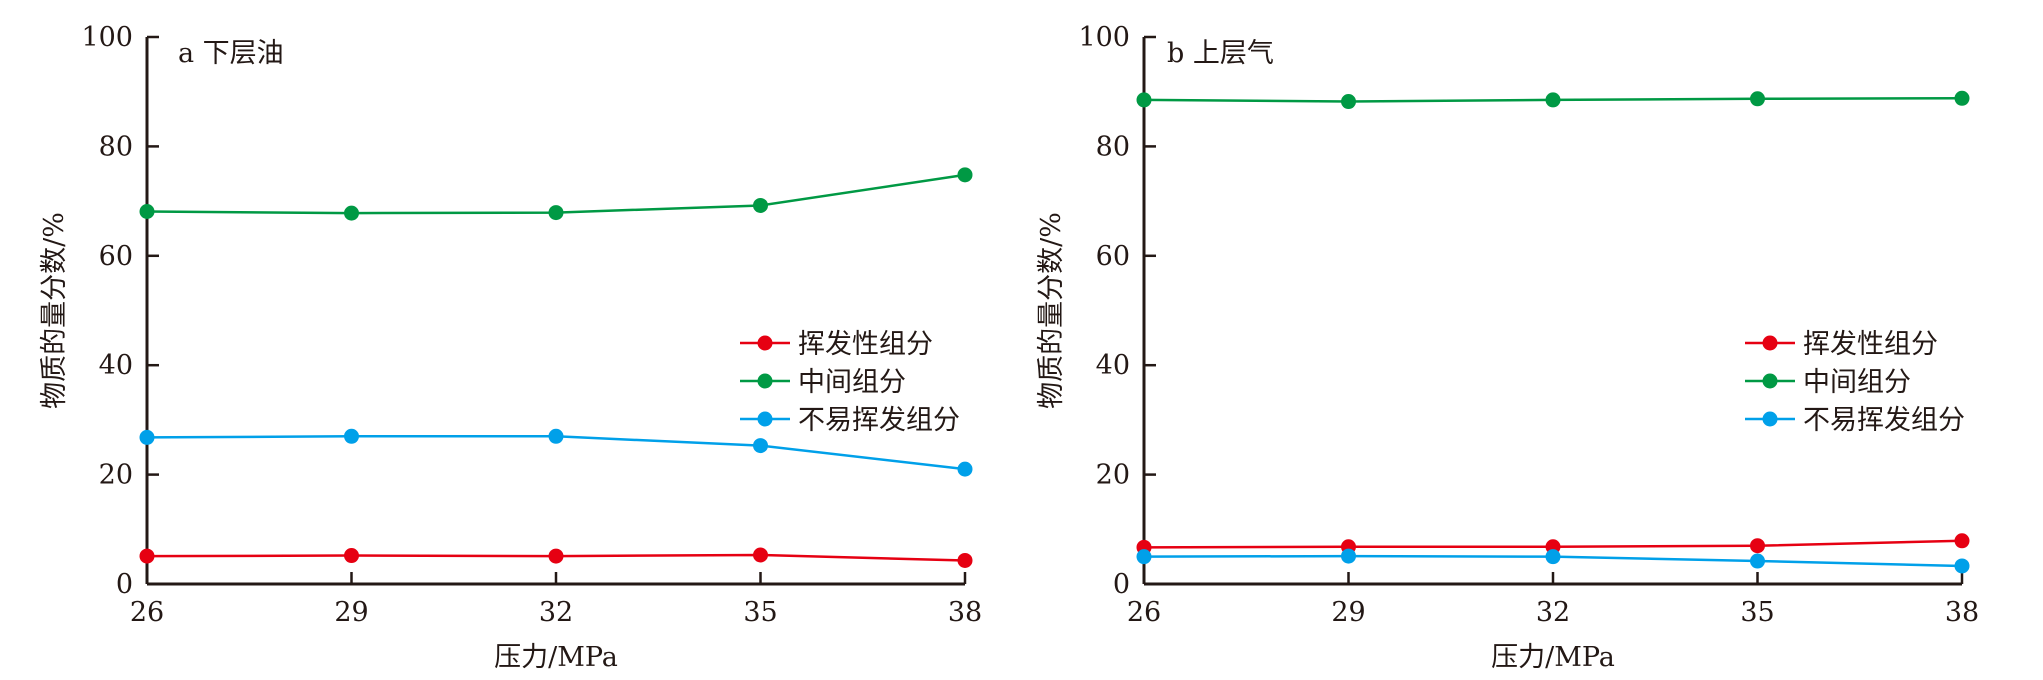 The image size is (2043, 680). I want to click on panel-label: b 上层气, so click(1220, 53).